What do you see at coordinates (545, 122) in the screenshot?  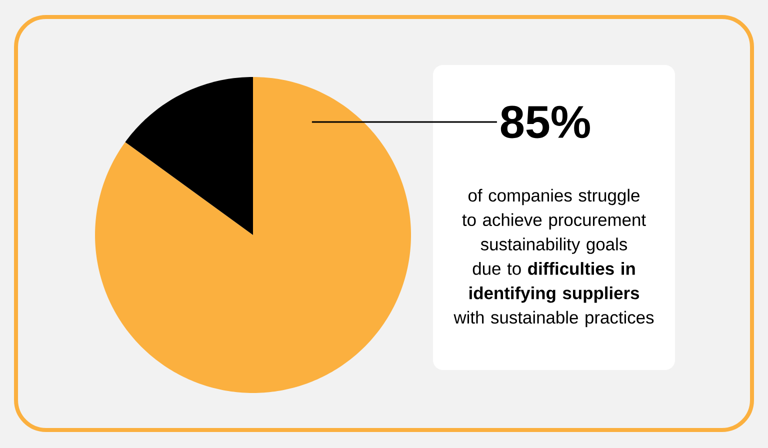 I see `data-label: 85%` at bounding box center [545, 122].